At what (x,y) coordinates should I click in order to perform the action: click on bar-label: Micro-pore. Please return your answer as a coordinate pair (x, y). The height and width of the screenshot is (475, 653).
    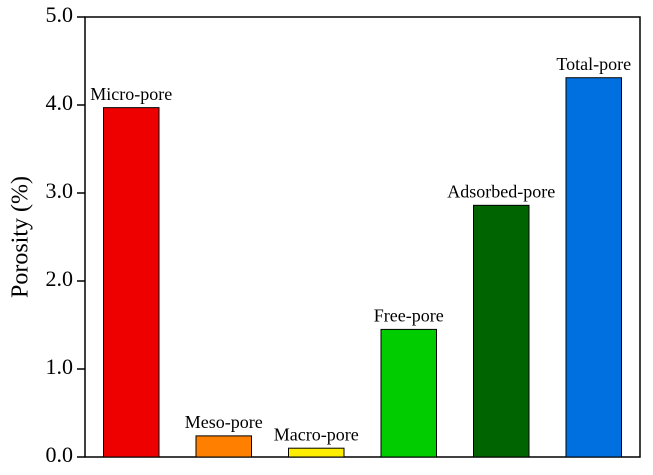
    Looking at the image, I should click on (131, 94).